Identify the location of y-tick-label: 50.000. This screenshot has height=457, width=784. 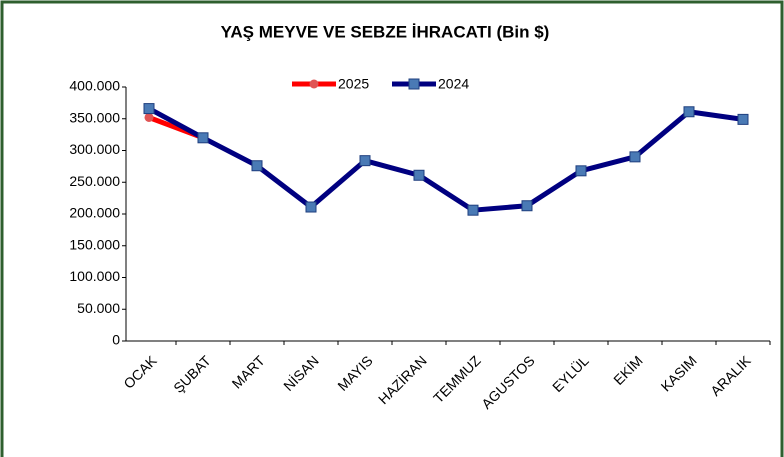
(98, 308).